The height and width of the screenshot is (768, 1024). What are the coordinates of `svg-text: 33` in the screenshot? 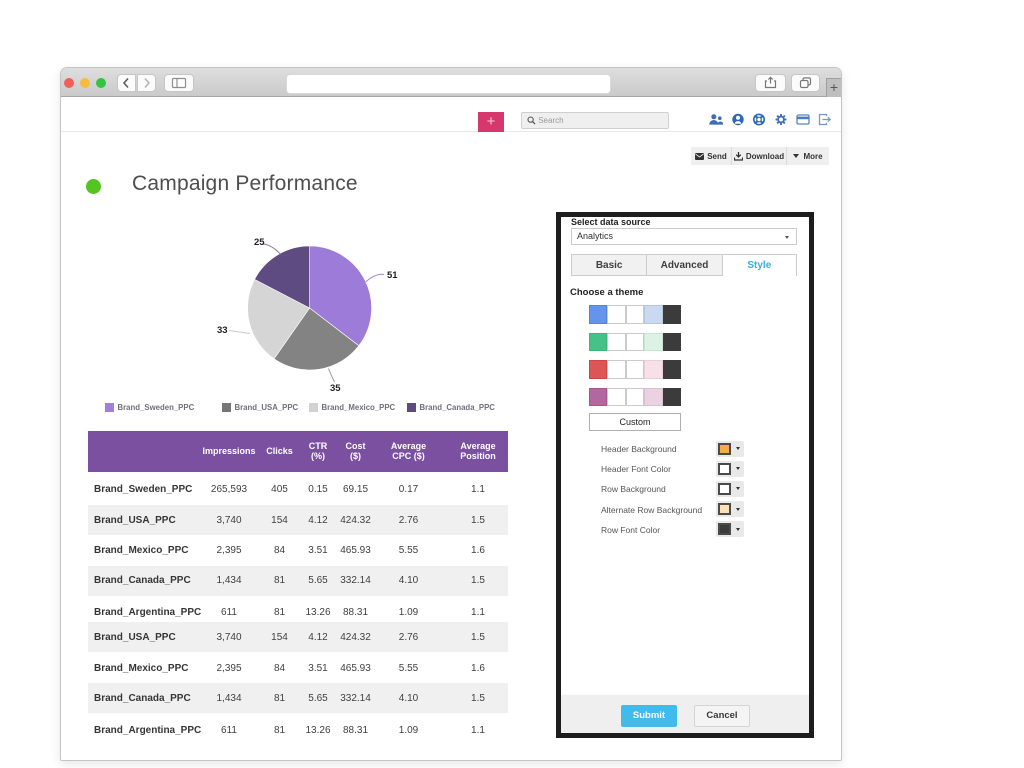 It's located at (222, 330).